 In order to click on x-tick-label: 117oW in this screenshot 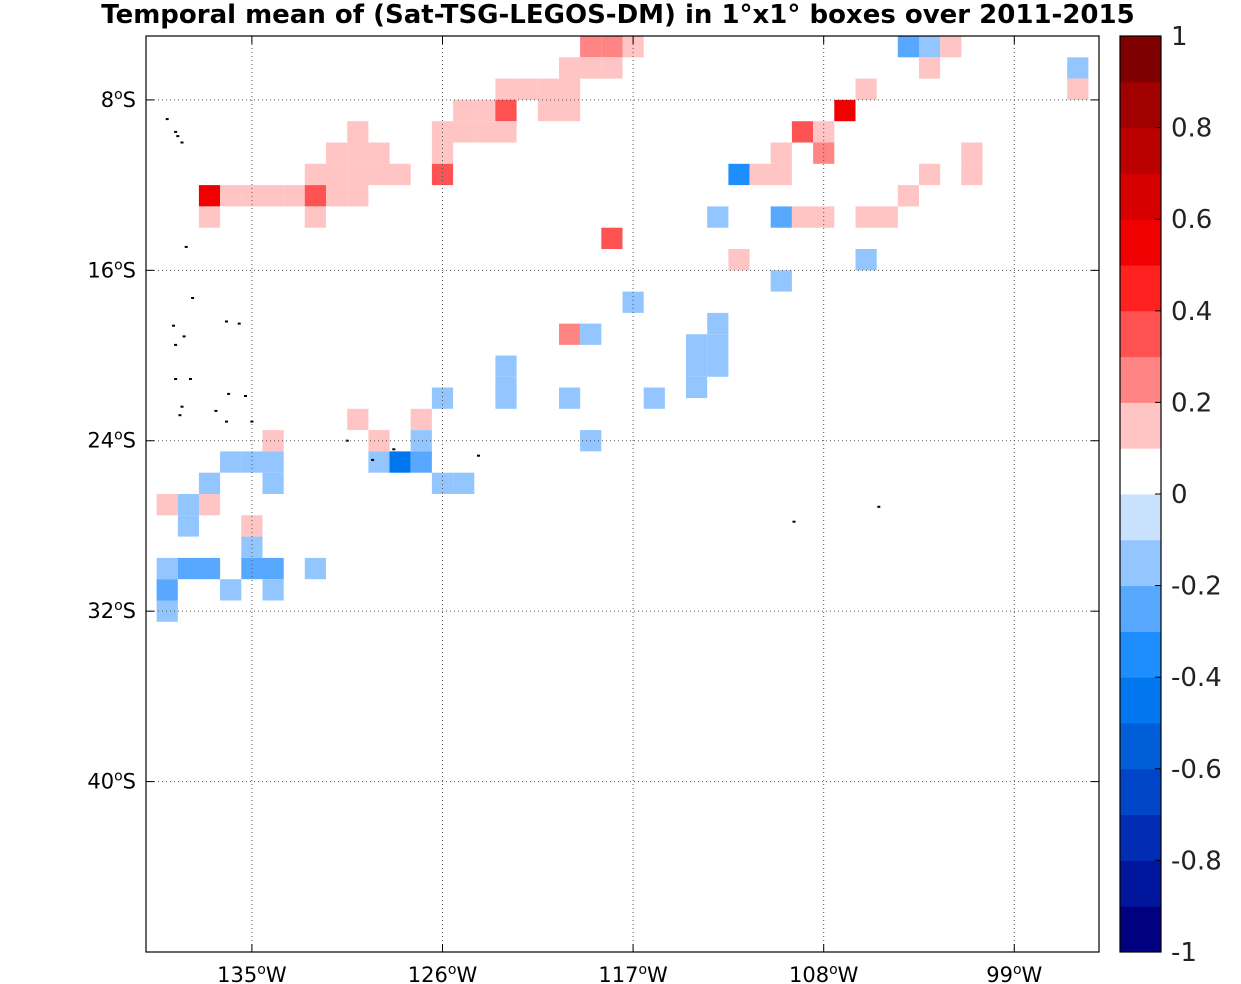, I will do `click(633, 973)`.